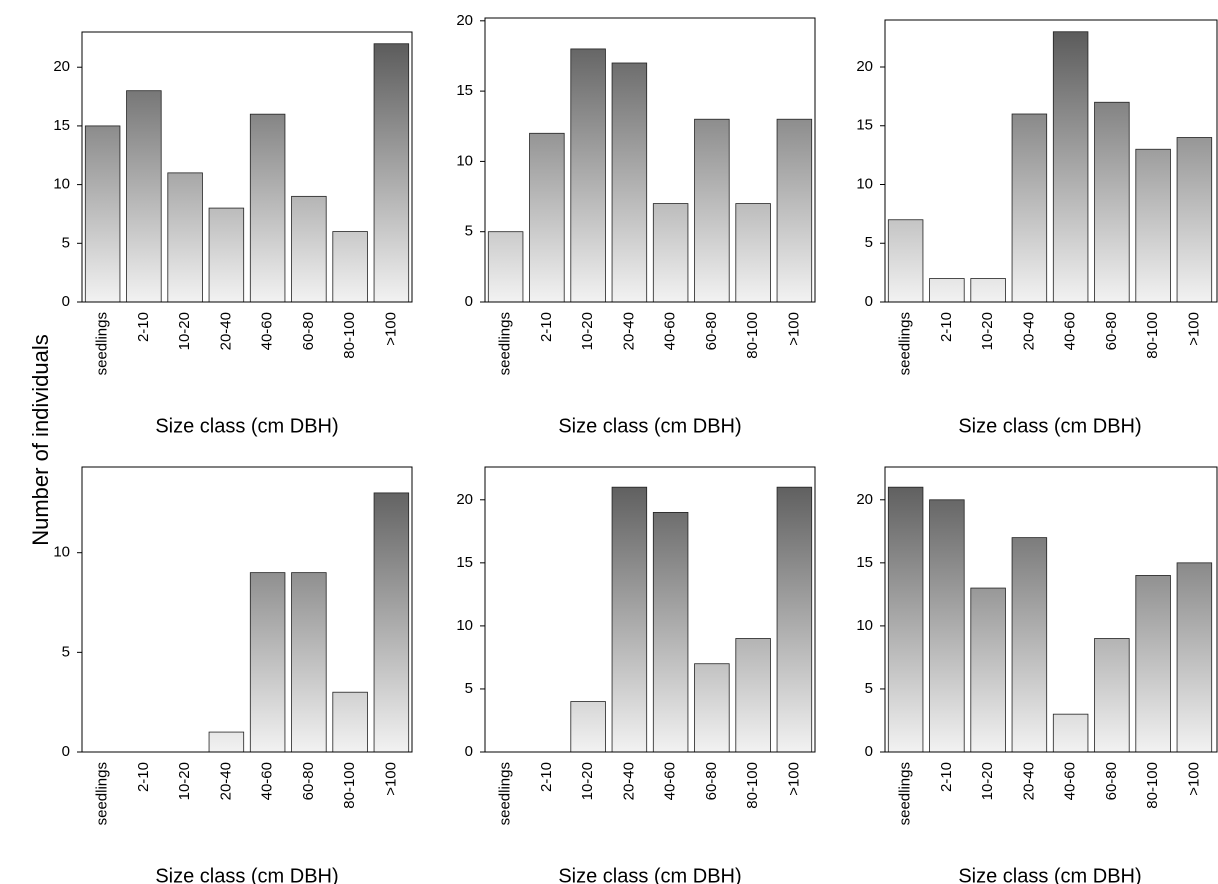 The height and width of the screenshot is (884, 1218). Describe the element at coordinates (40, 440) in the screenshot. I see `y-axis-label: Number of individuals` at that location.